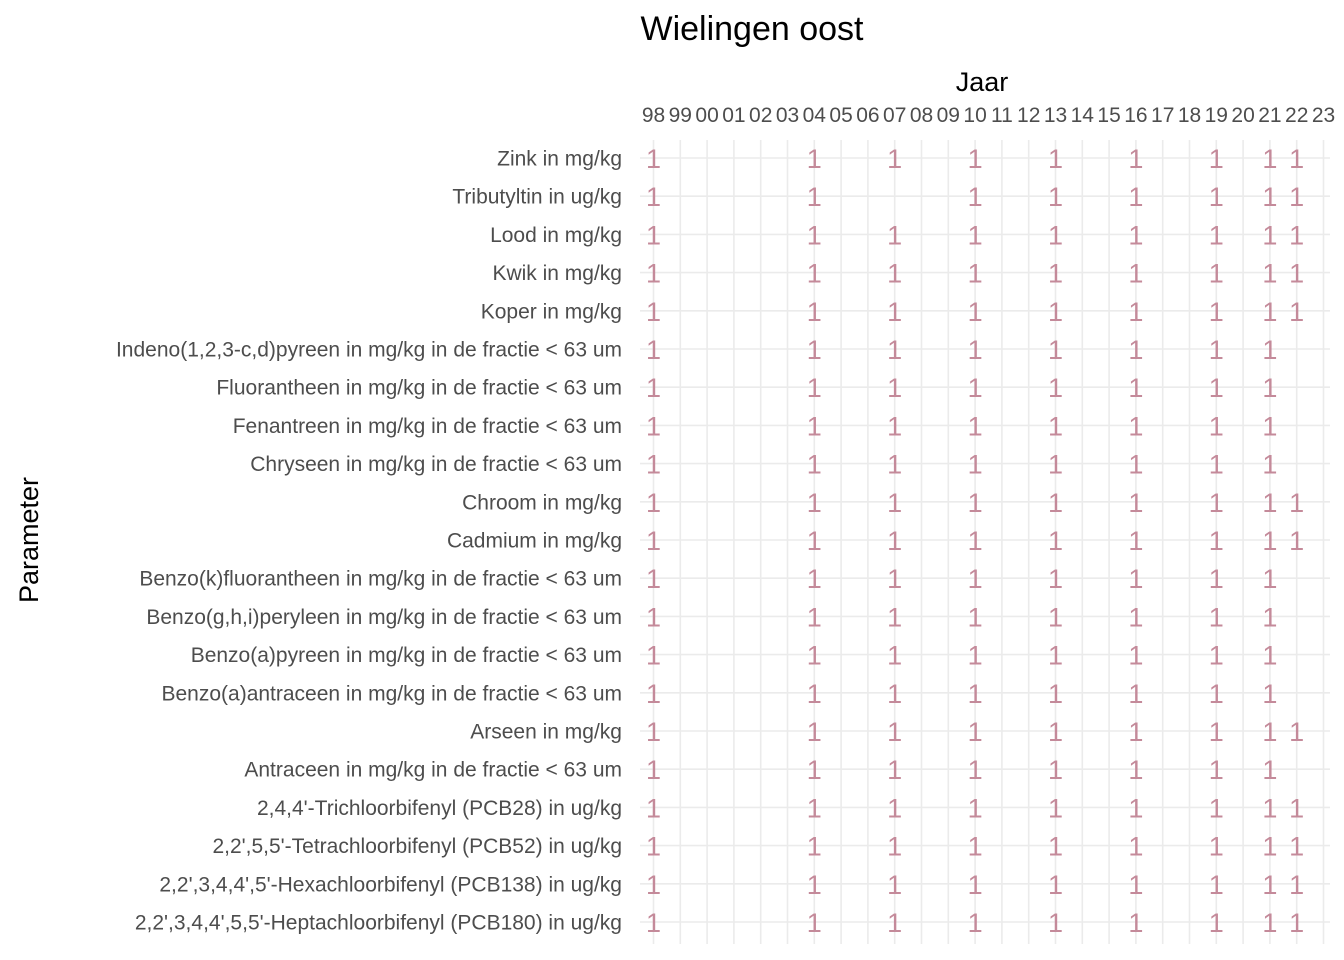 Image resolution: width=1344 pixels, height=960 pixels. Describe the element at coordinates (542, 502) in the screenshot. I see `y-tick-label: Chroom in mg/kg` at that location.